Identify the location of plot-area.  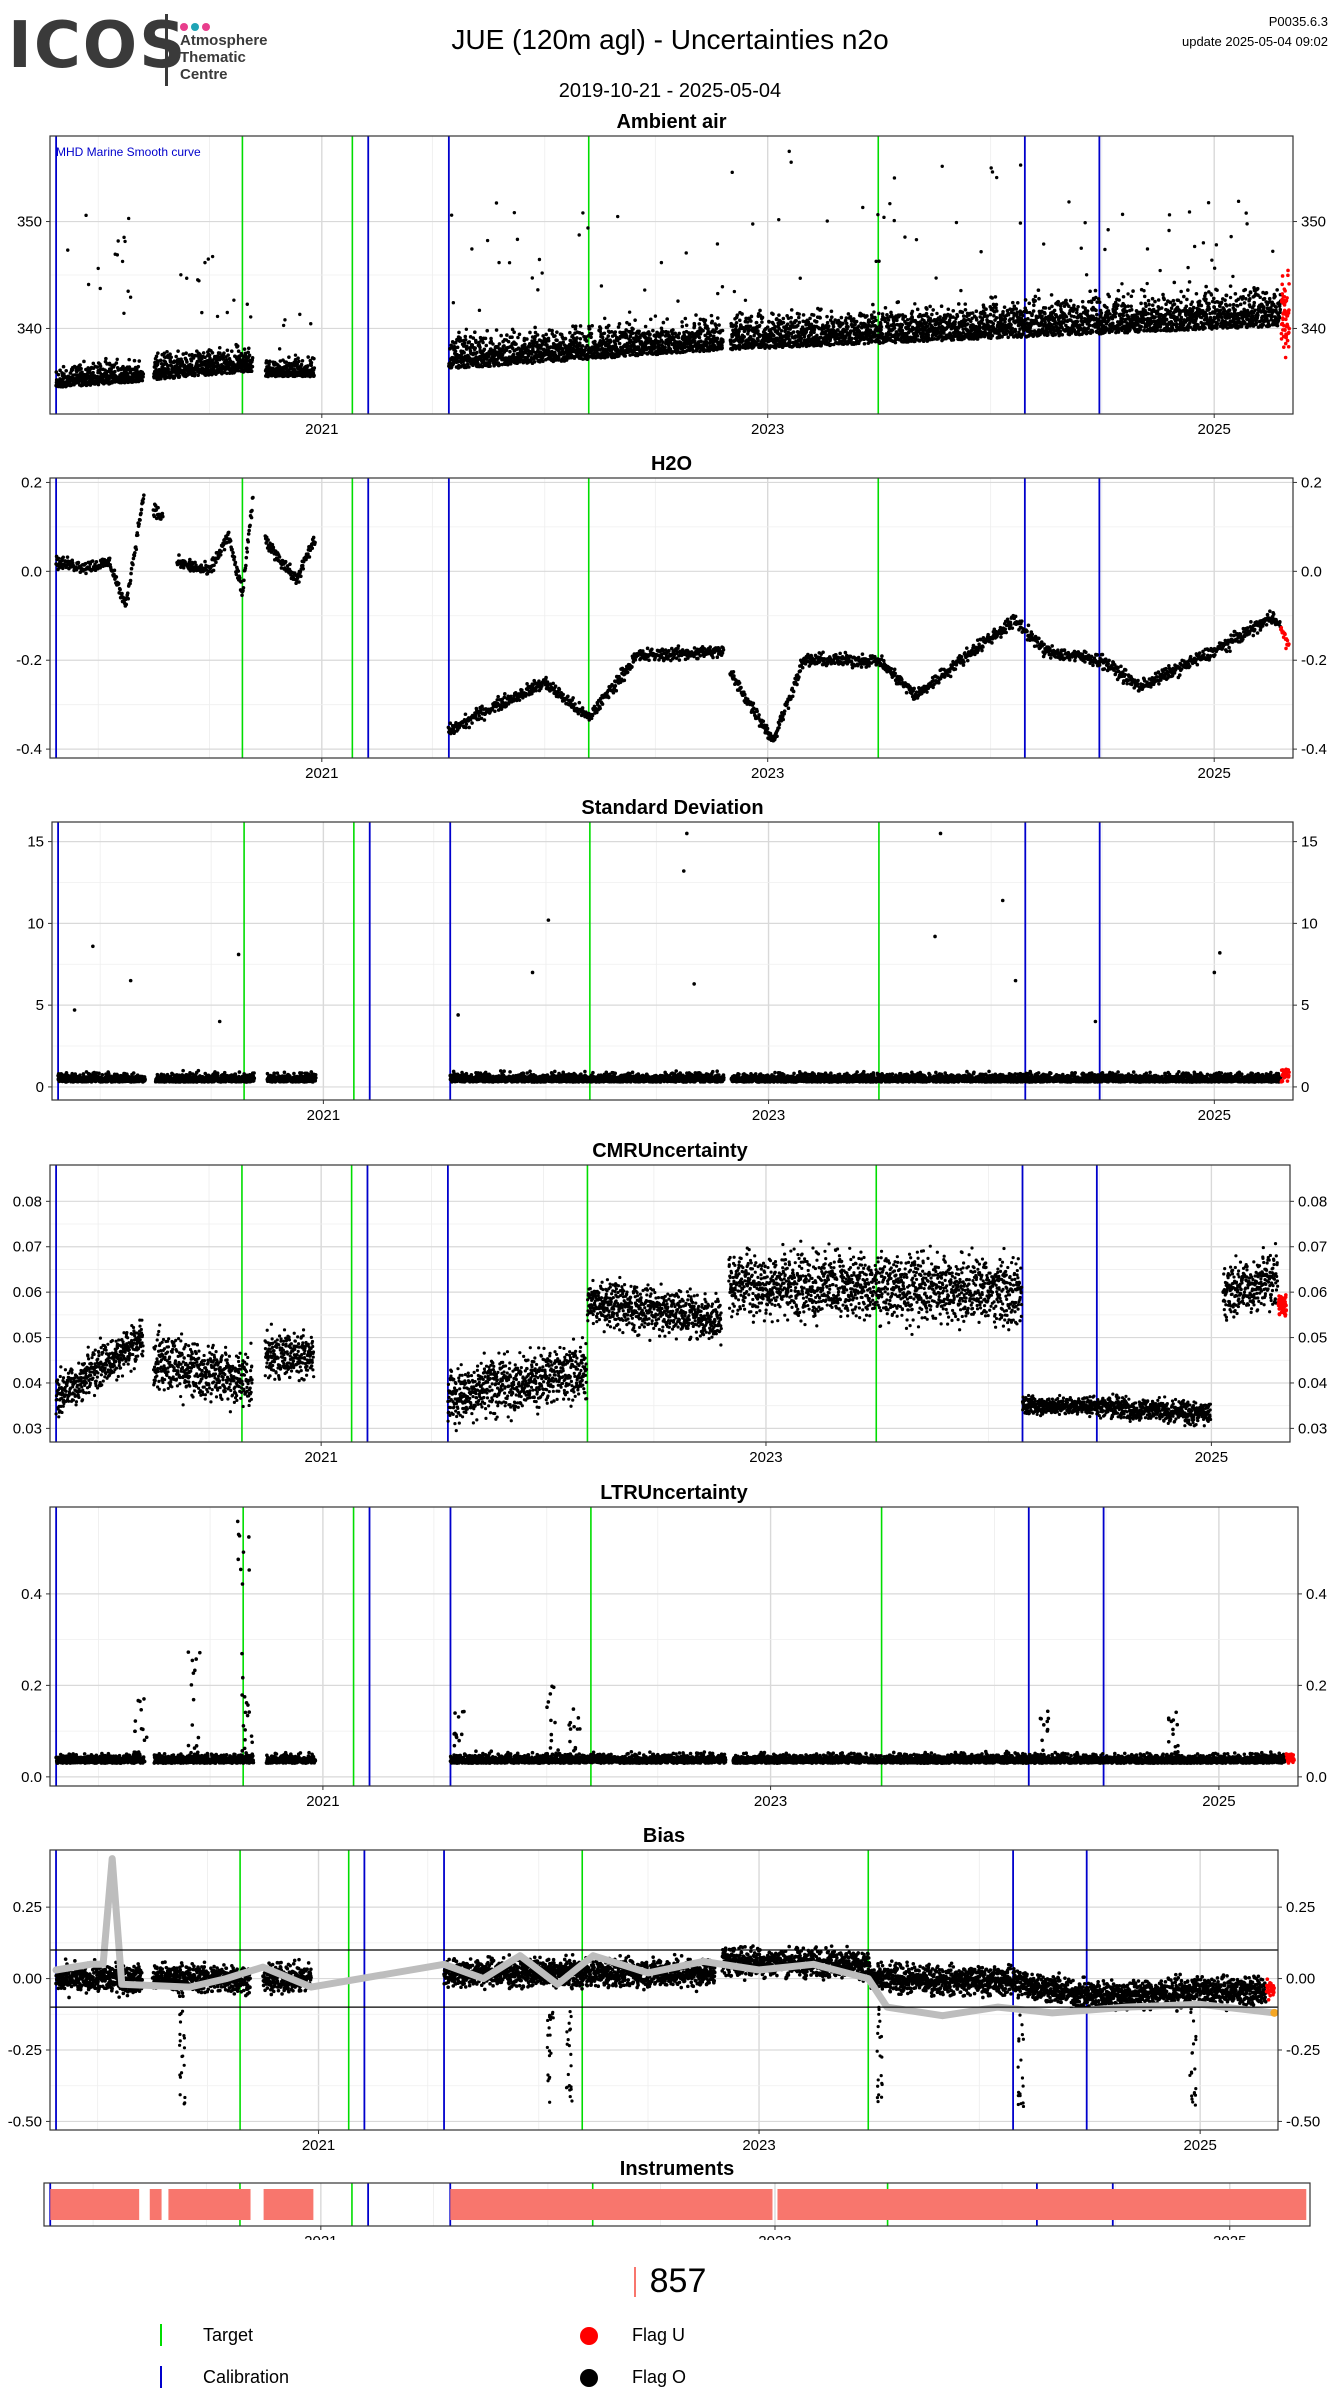
(673, 269).